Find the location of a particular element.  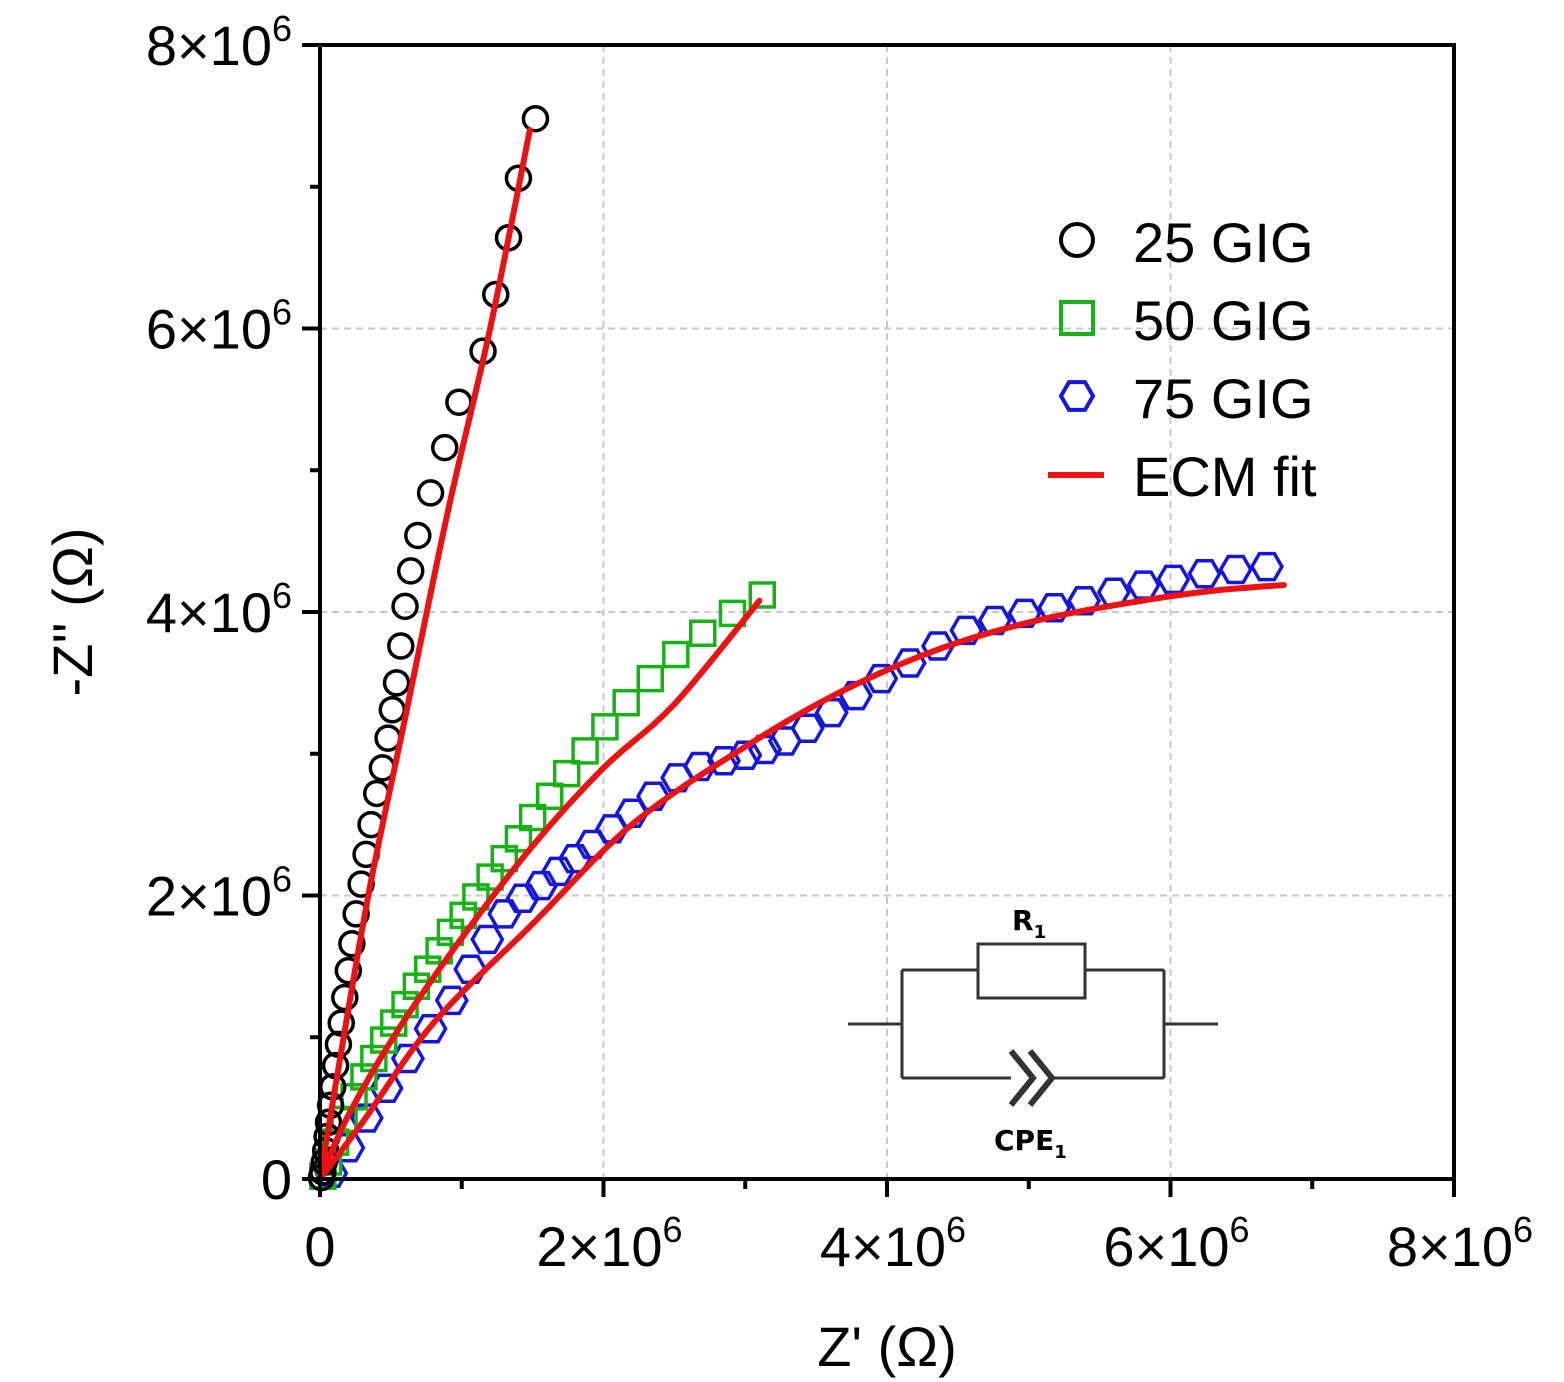

y-tick-label: 6×10⁶ is located at coordinates (219, 326).